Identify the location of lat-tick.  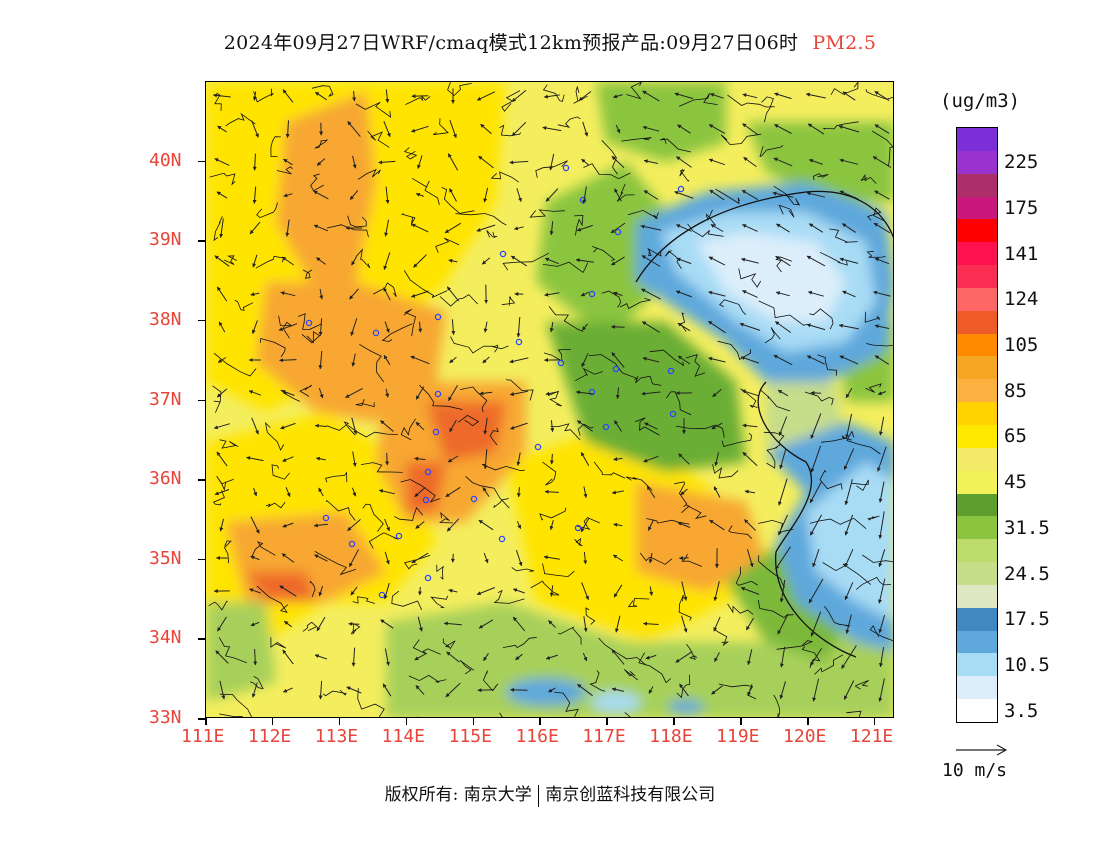
(201, 161).